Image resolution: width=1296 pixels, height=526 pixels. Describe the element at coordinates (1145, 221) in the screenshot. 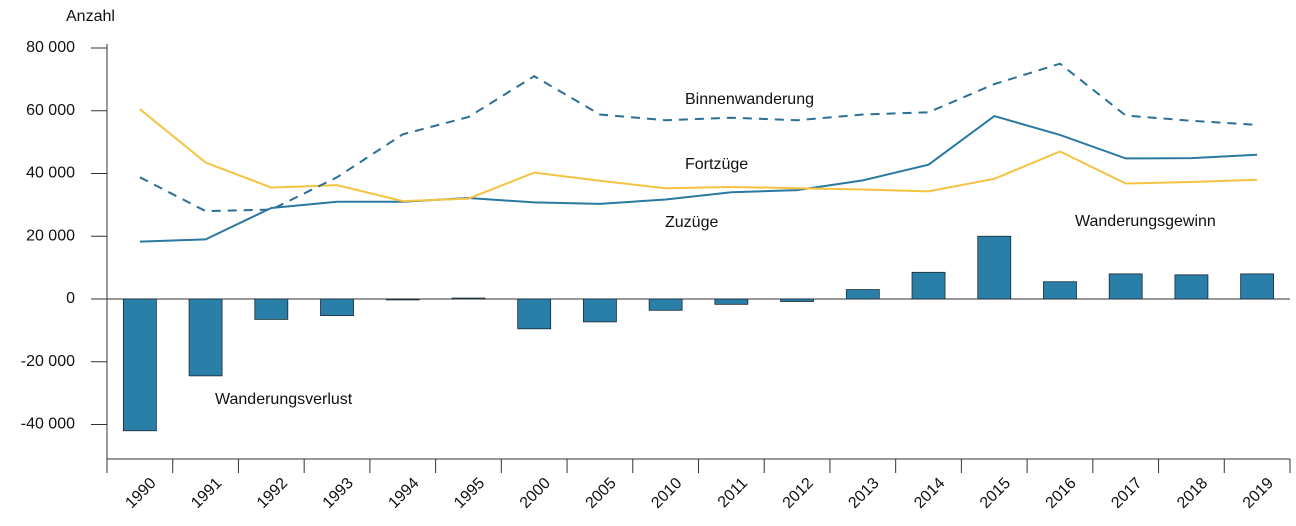

I see `series-label: Wanderungsgewinn` at that location.